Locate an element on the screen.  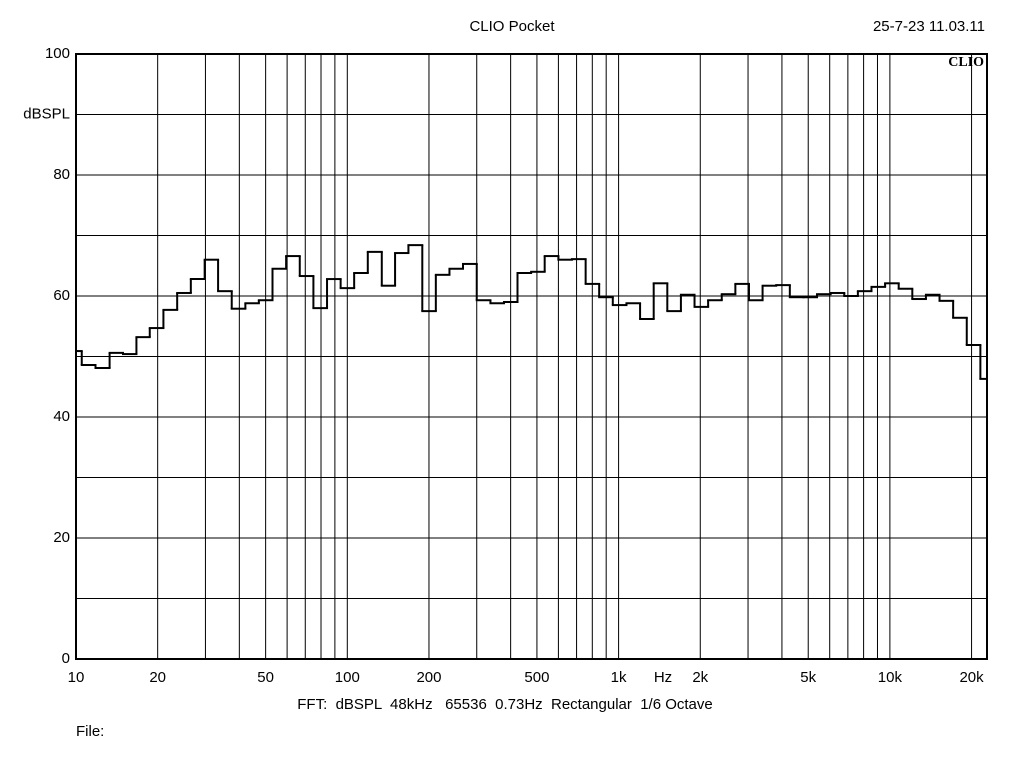
x-tick-label: 500 is located at coordinates (536, 677).